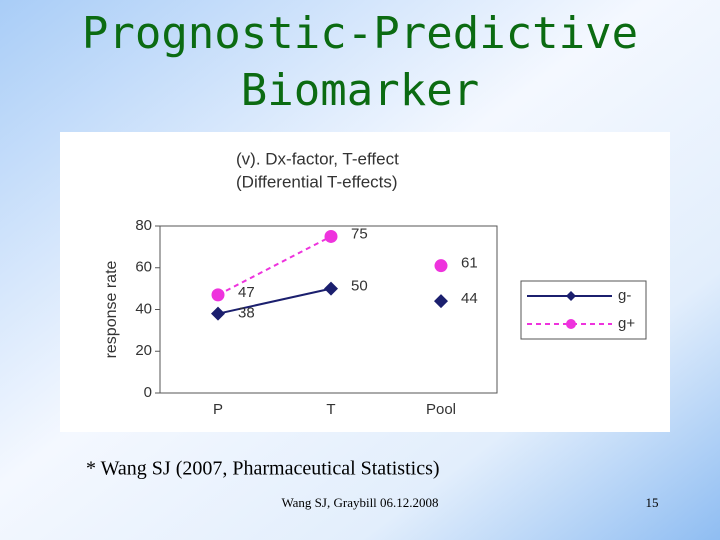  I want to click on slide-title: Biomarker, so click(360, 90).